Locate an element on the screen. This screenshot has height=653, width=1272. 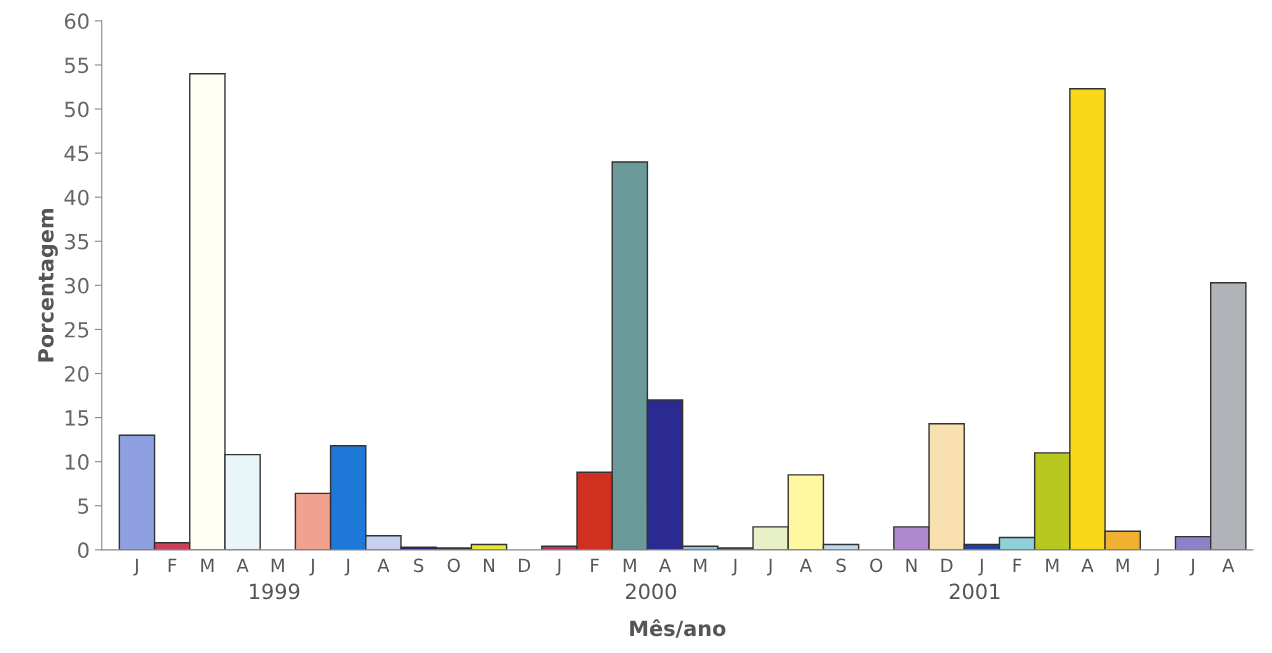
y-axis-title: Porcentagem is located at coordinates (48, 285).